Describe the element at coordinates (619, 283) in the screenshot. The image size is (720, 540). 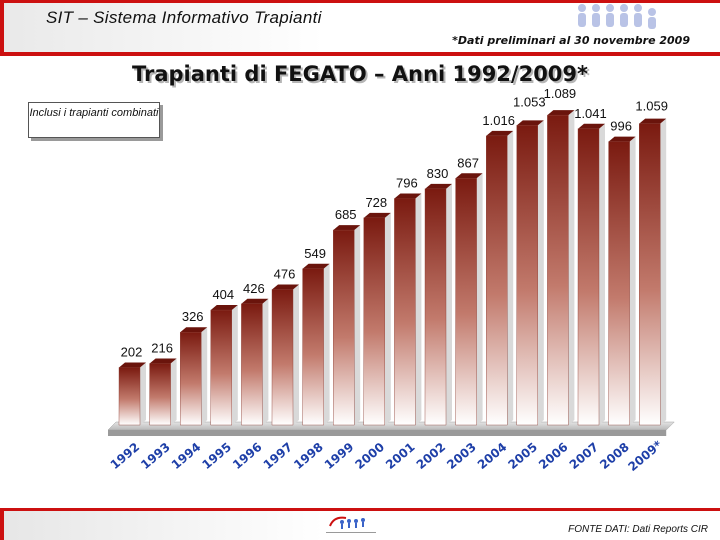
I see `bar-front-2008` at that location.